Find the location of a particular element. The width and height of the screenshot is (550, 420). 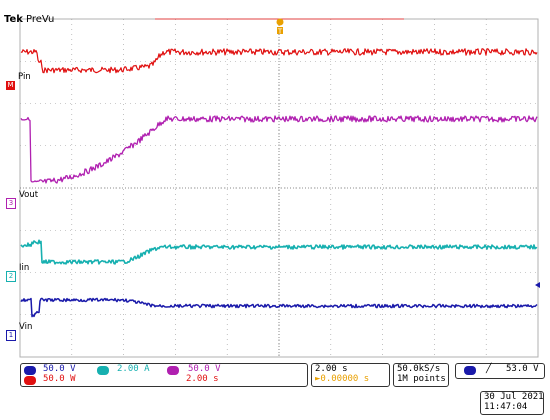

time: 11:47:04 is located at coordinates (506, 407).